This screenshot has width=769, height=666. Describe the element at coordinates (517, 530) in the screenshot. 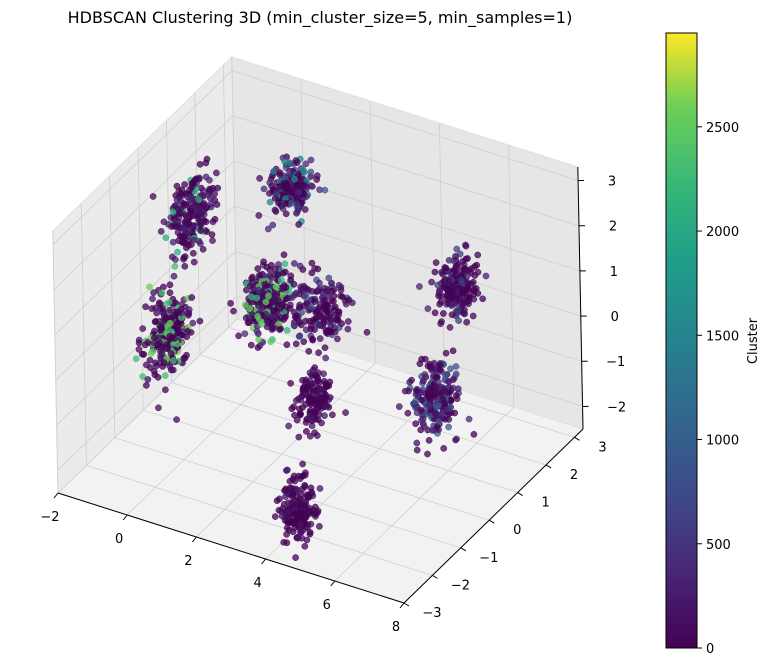

I see `y-tick-label: 0` at that location.